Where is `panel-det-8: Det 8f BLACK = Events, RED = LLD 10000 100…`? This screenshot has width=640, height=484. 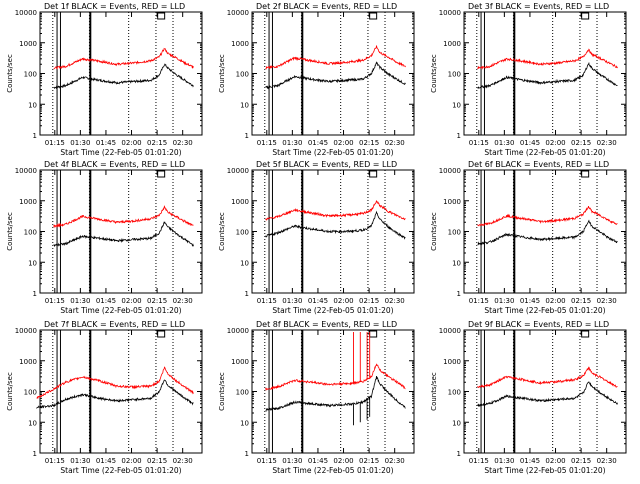
panel-det-8: Det 8f BLACK = Events, RED = LLD 10000 100… is located at coordinates (316, 397).